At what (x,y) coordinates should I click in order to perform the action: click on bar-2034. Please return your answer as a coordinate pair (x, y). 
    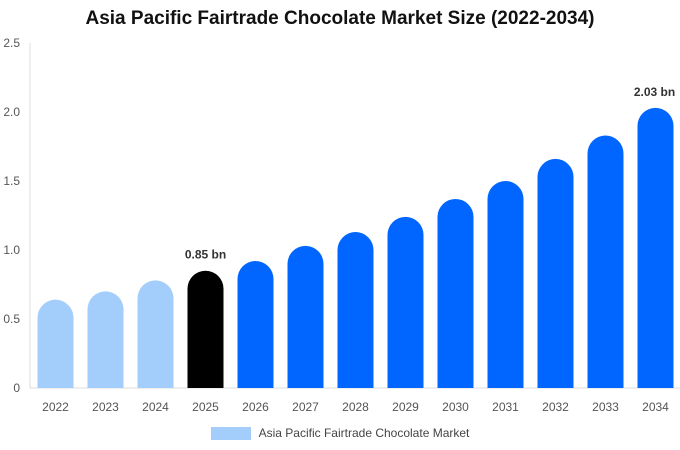
    Looking at the image, I should click on (655, 248).